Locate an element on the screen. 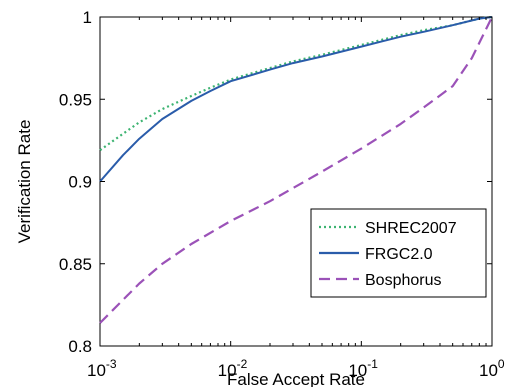 This screenshot has height=392, width=507. x-axis-title: False Accept Rate is located at coordinates (296, 378).